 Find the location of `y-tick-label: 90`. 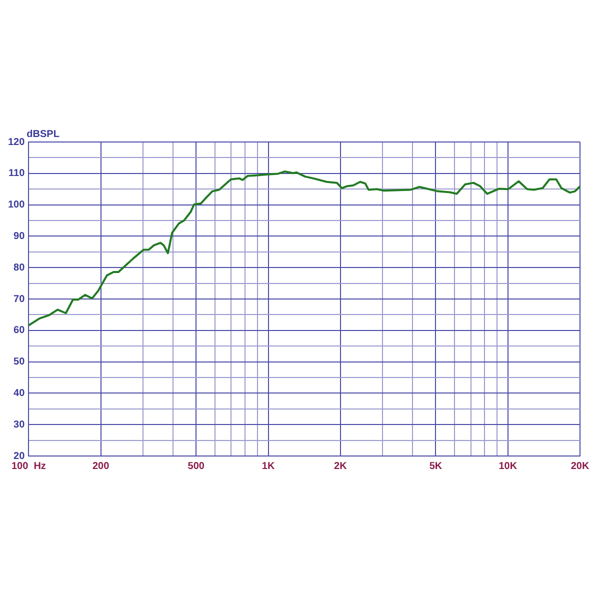

y-tick-label: 90 is located at coordinates (20, 236).